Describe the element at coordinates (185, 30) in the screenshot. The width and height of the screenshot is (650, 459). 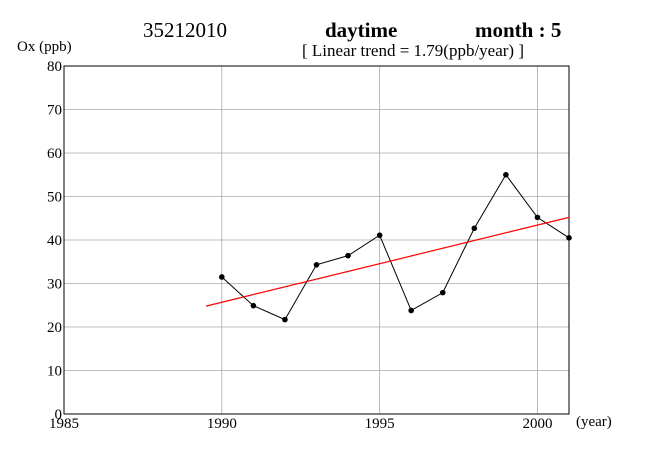
I see `station-code: 35212010` at that location.